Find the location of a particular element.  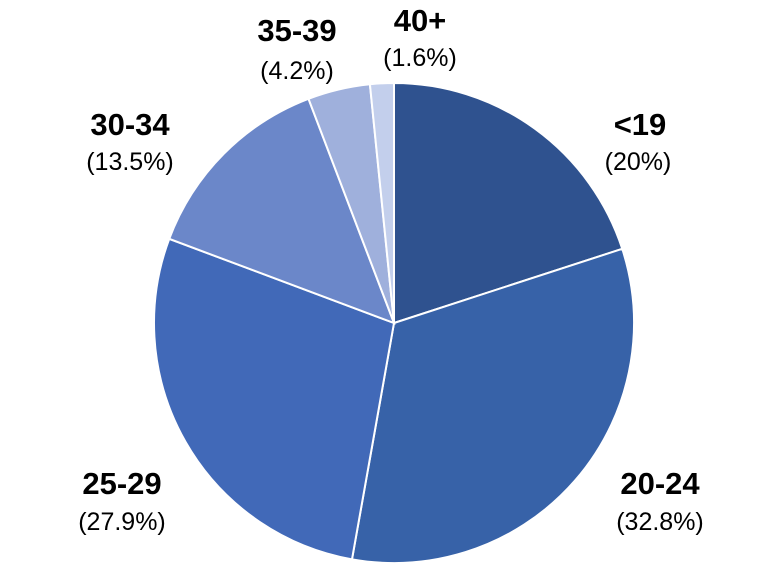

slice-percent-25-29: (27.9%) is located at coordinates (122, 522).